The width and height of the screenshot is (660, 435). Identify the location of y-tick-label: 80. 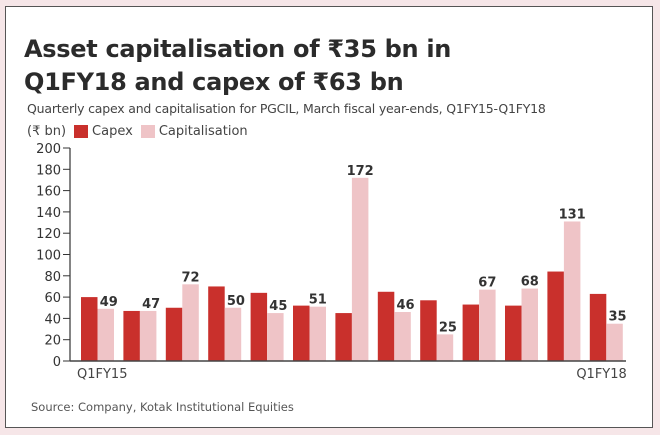
(52, 277).